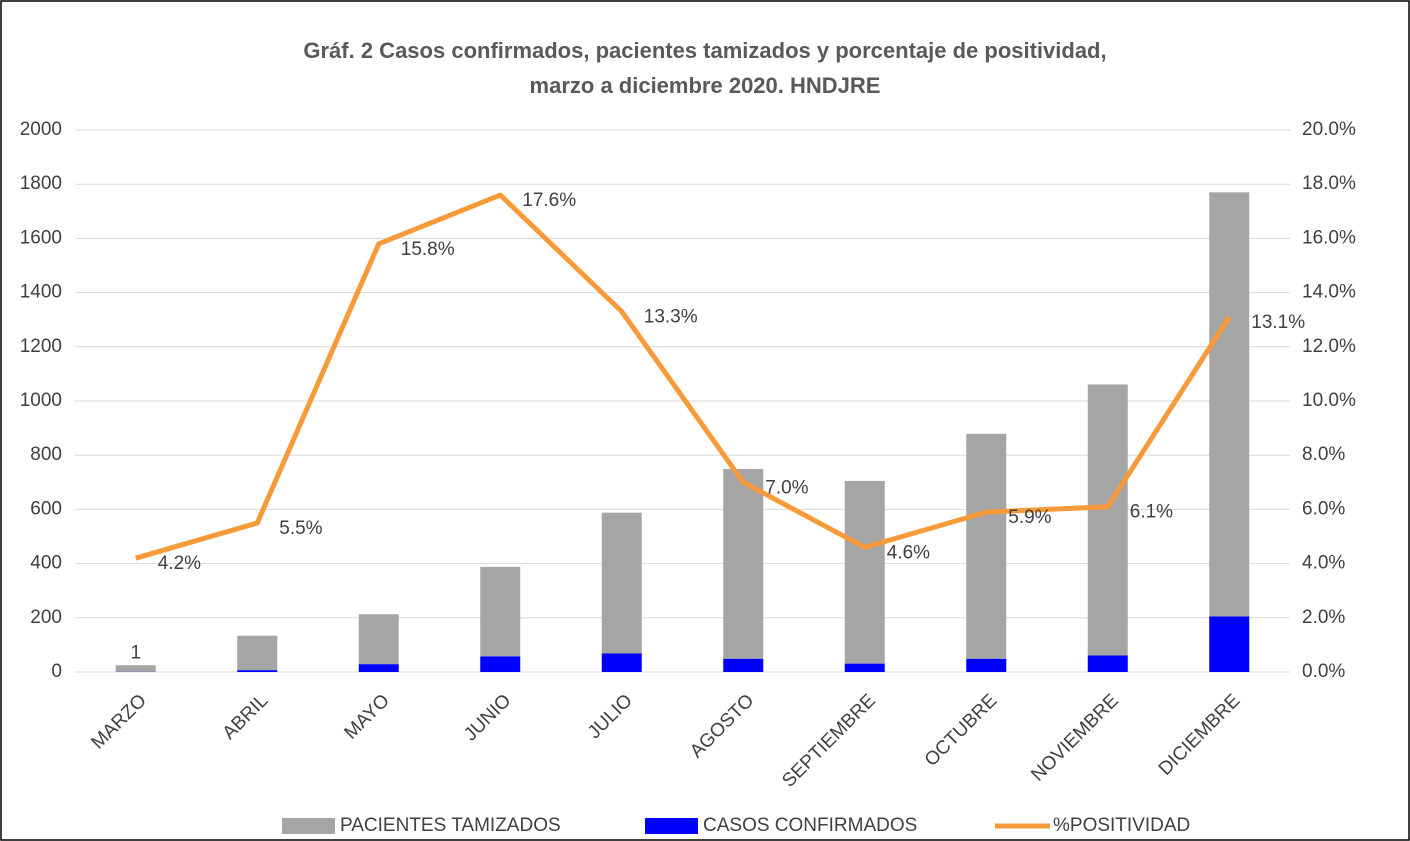  Describe the element at coordinates (46, 563) in the screenshot. I see `y-tick-label: 400` at that location.